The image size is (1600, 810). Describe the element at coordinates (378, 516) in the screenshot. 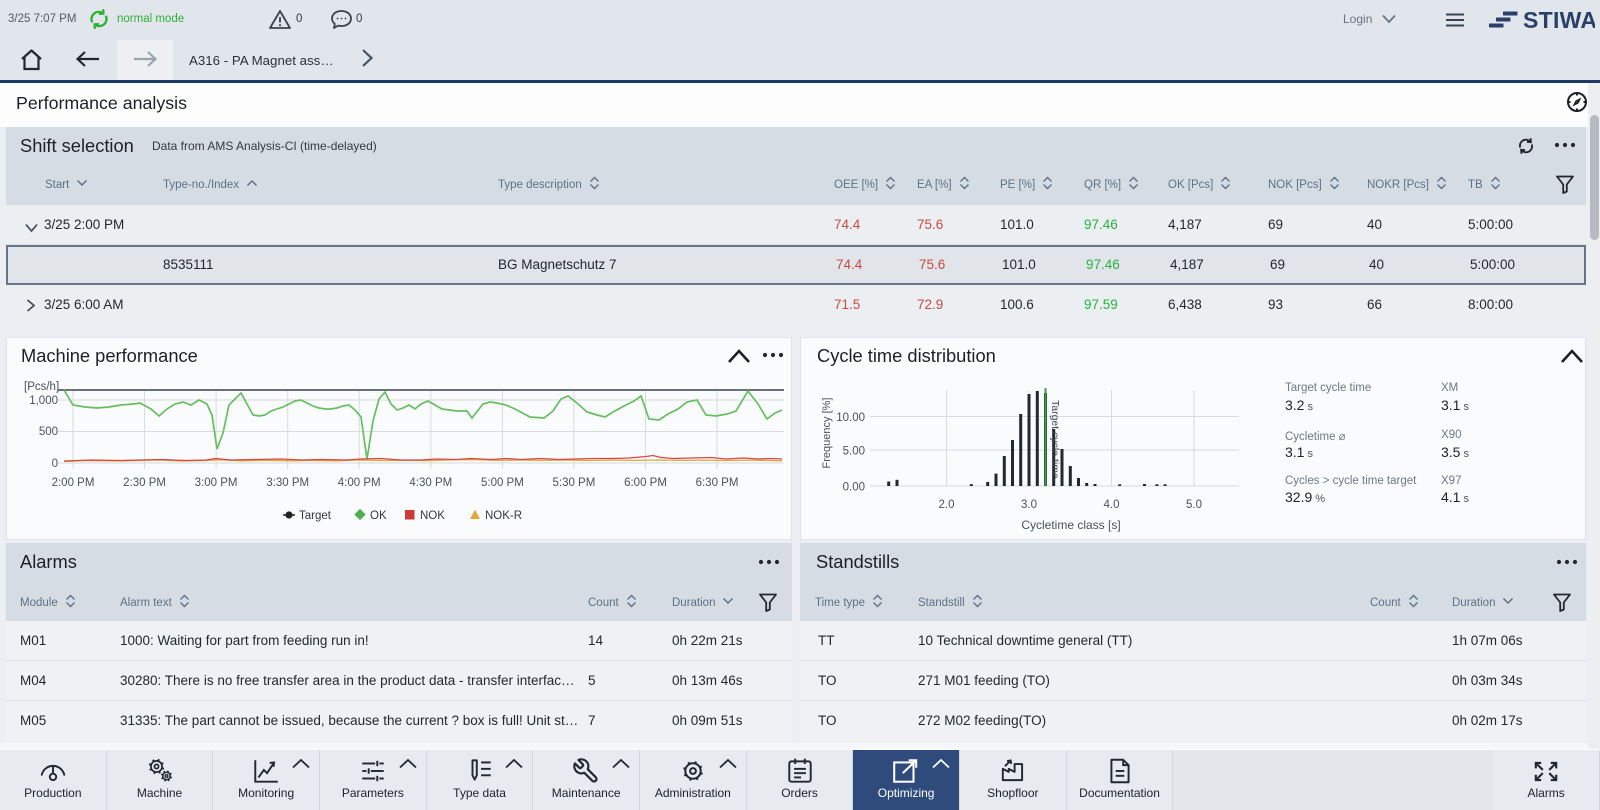

I see `svg-text: OK` at that location.